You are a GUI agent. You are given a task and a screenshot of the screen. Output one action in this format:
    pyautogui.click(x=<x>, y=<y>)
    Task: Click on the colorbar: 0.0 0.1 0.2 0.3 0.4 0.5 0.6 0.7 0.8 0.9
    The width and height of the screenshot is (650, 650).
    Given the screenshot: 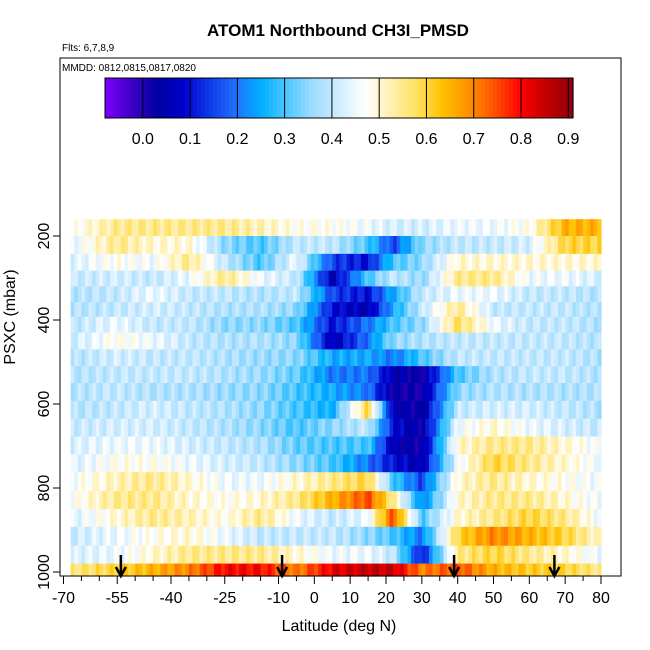 What is the action you would take?
    pyautogui.click(x=341, y=112)
    